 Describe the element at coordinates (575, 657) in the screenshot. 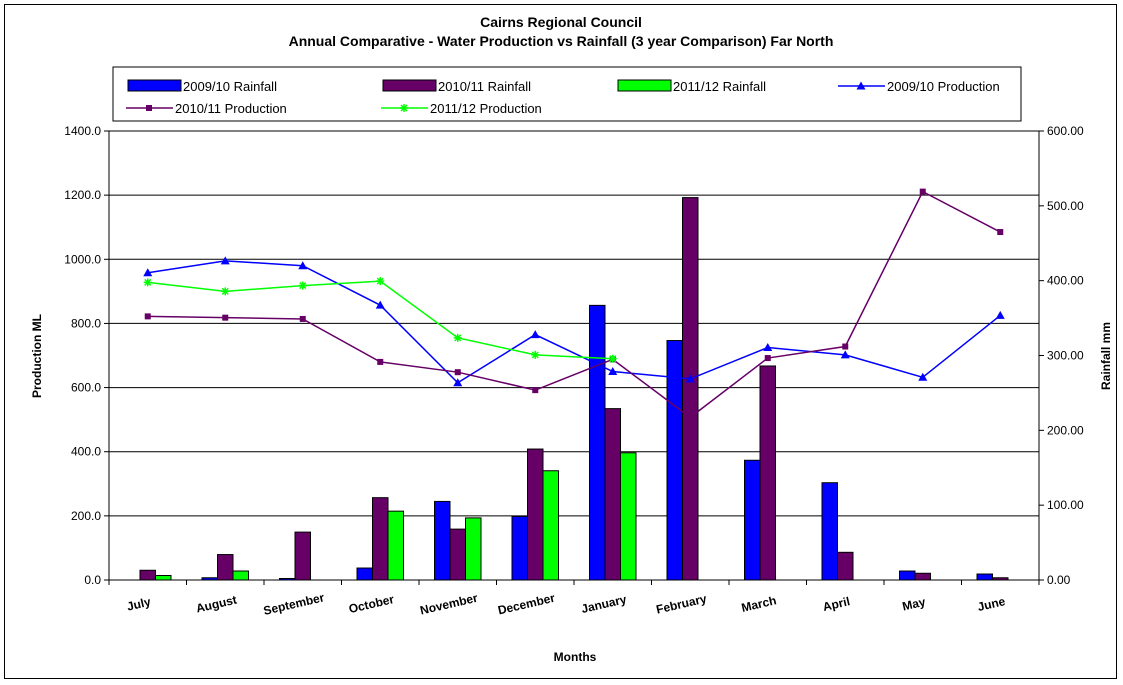

I see `x-axis-title: Months` at that location.